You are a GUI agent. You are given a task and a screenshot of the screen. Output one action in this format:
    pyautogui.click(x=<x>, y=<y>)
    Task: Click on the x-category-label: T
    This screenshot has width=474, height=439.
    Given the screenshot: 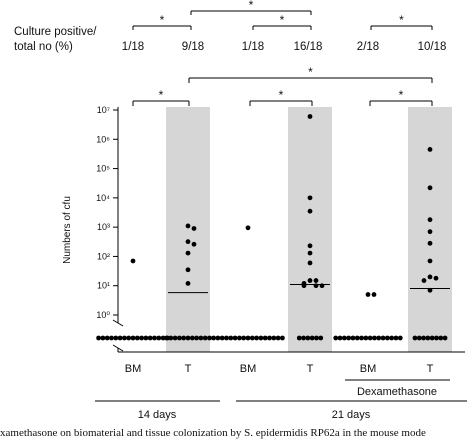 What is the action you would take?
    pyautogui.click(x=430, y=369)
    